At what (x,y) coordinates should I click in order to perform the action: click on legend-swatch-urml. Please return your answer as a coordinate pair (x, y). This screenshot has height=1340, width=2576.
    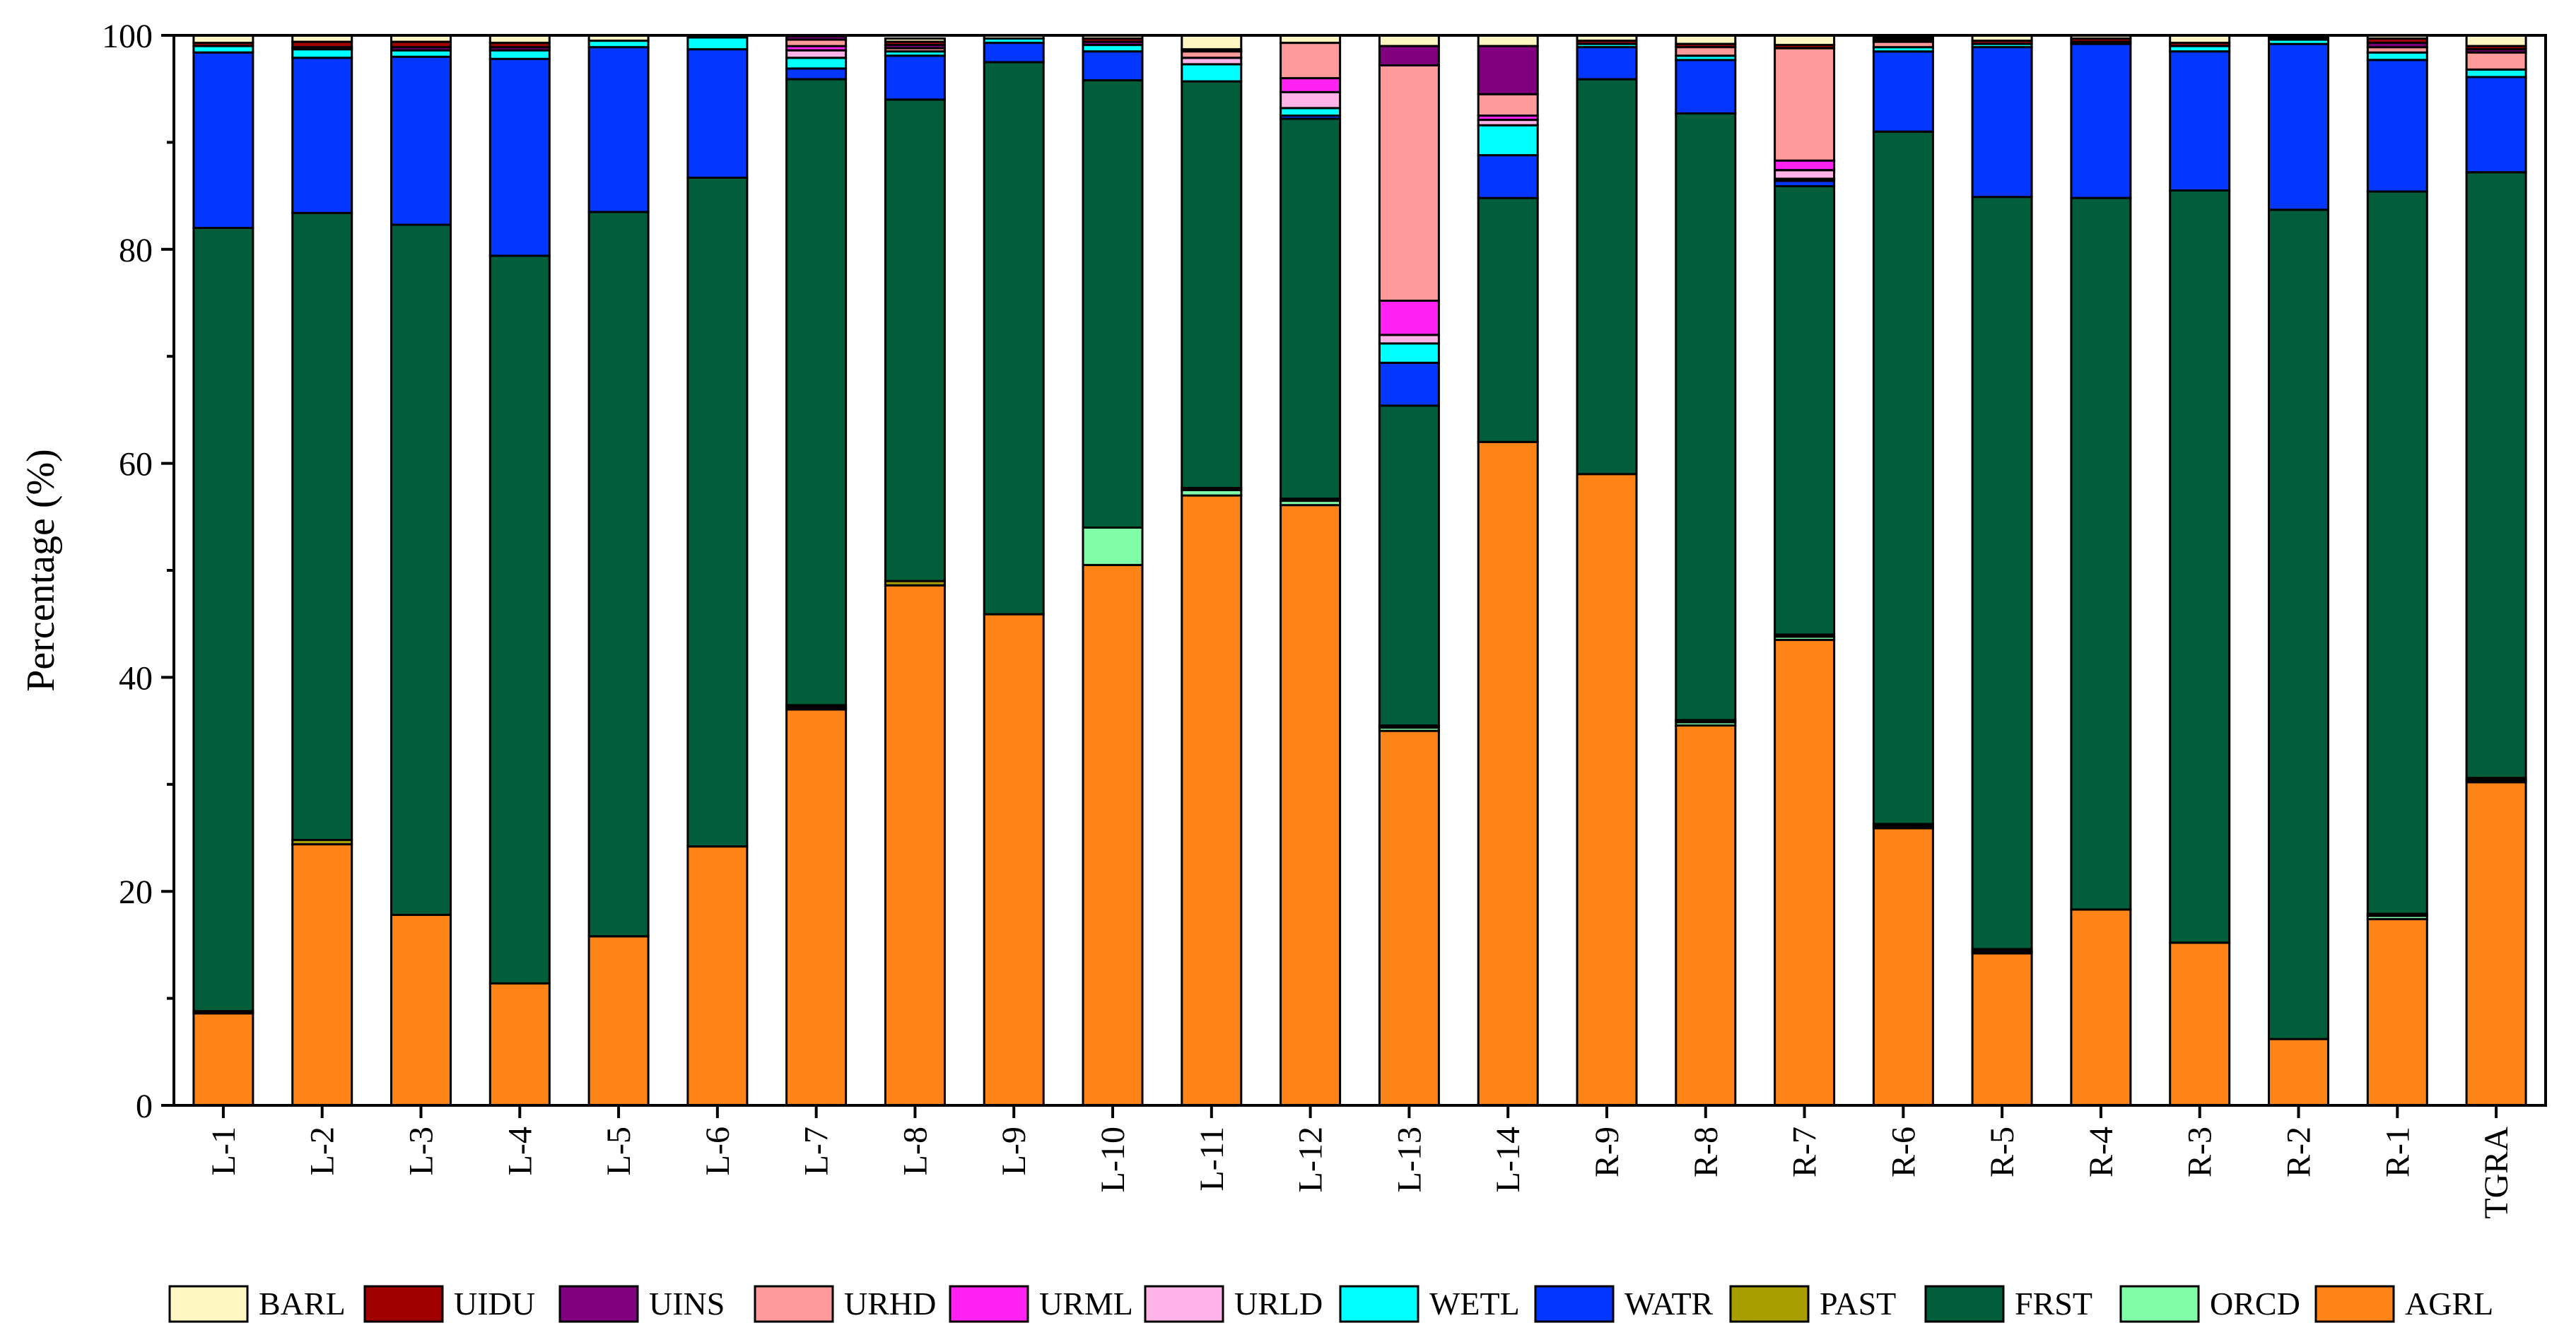
    Looking at the image, I should click on (989, 1304).